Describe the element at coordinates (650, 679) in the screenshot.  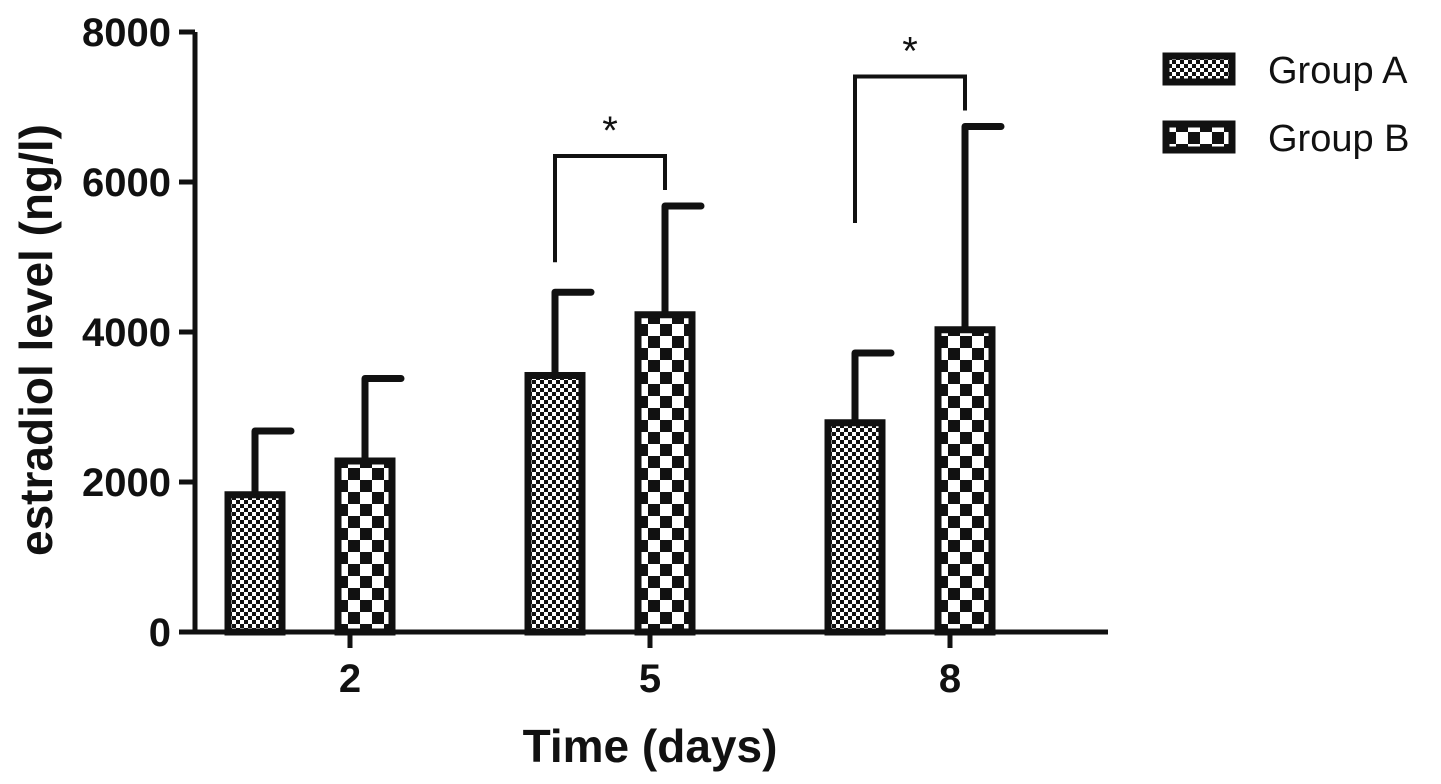
I see `x-tick-label: 5` at that location.